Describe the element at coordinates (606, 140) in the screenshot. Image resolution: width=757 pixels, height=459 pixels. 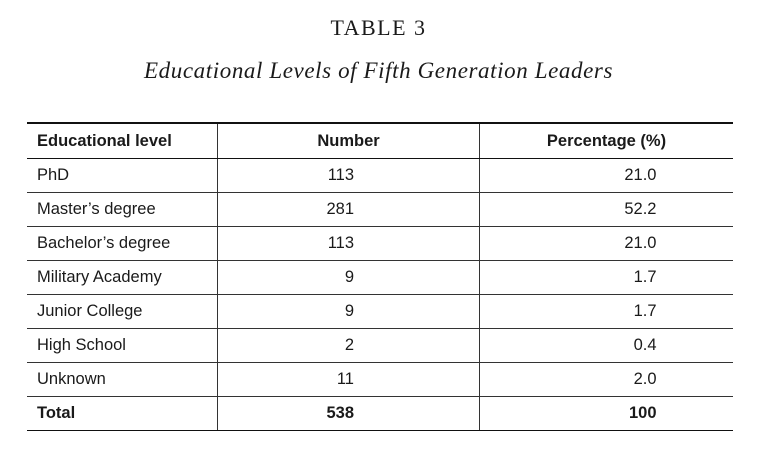
I see `column-header-percentage: Percentage (%)` at that location.